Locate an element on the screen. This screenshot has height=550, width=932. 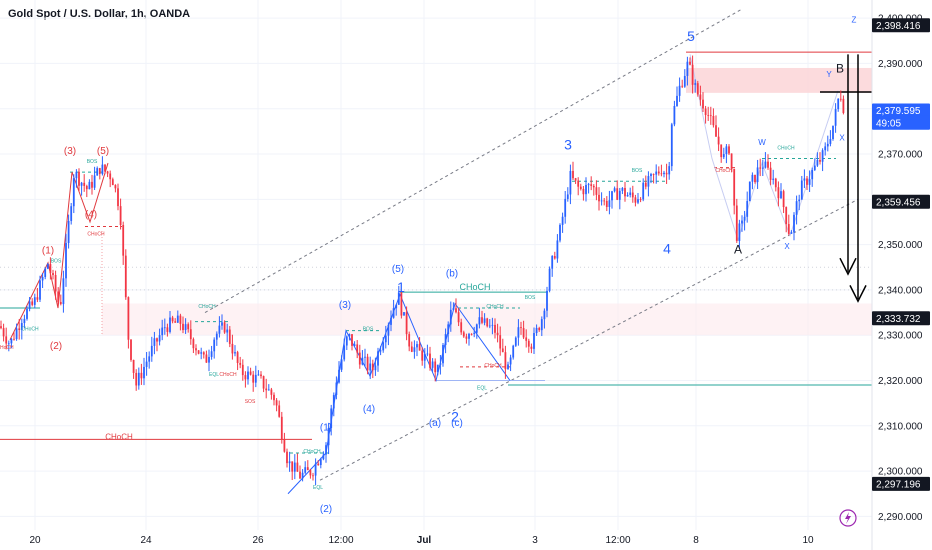
y-tick-label: 2,370.000 is located at coordinates (900, 155).